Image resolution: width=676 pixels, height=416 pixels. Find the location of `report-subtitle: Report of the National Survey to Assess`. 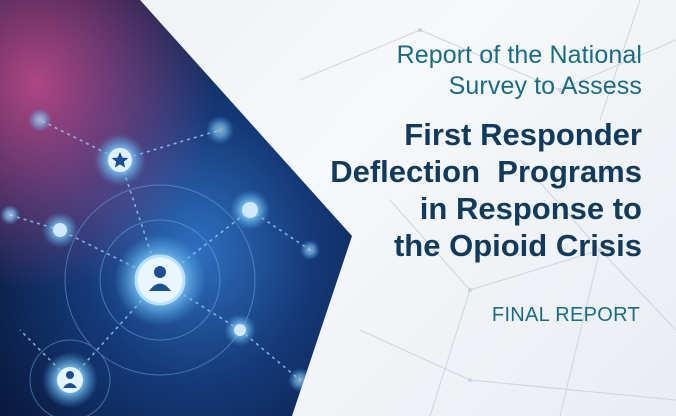

report-subtitle: Report of the National Survey to Assess is located at coordinates (486, 71).